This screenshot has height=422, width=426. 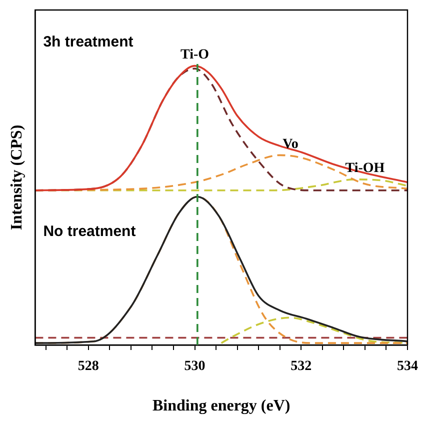 What do you see at coordinates (88, 366) in the screenshot?
I see `x-tick-label: 528` at bounding box center [88, 366].